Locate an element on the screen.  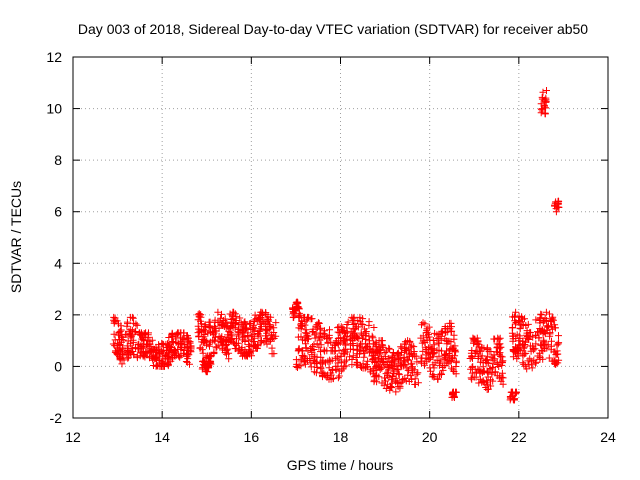
x-tick-label: 22 is located at coordinates (519, 437).